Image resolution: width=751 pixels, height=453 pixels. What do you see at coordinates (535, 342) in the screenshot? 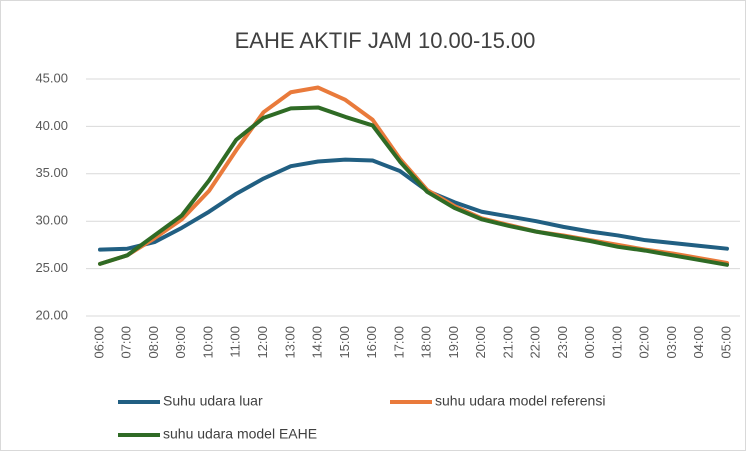
I see `x-tick-label: 22:00` at bounding box center [535, 342].